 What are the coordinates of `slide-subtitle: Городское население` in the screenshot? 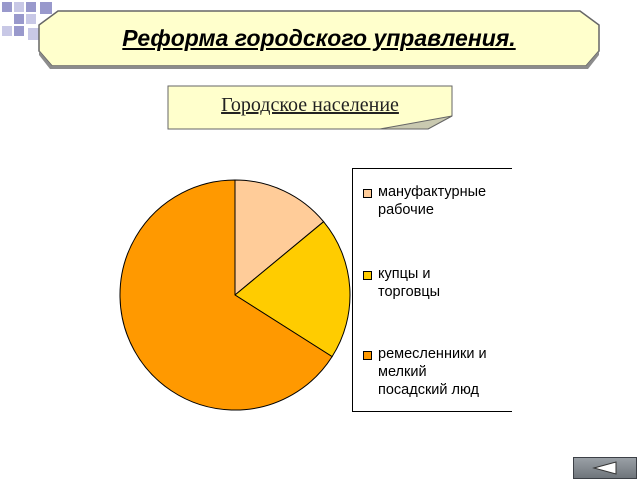 It's located at (310, 104).